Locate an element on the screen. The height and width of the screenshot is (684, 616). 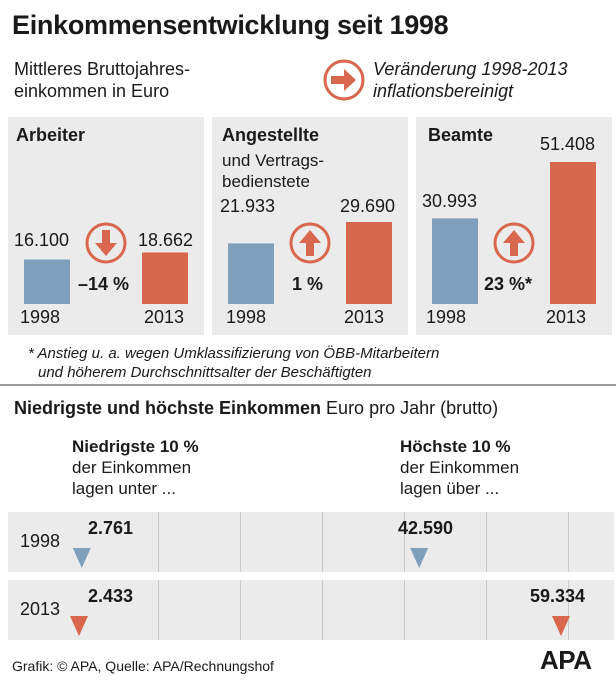
row-year-label: 1998 is located at coordinates (40, 541).